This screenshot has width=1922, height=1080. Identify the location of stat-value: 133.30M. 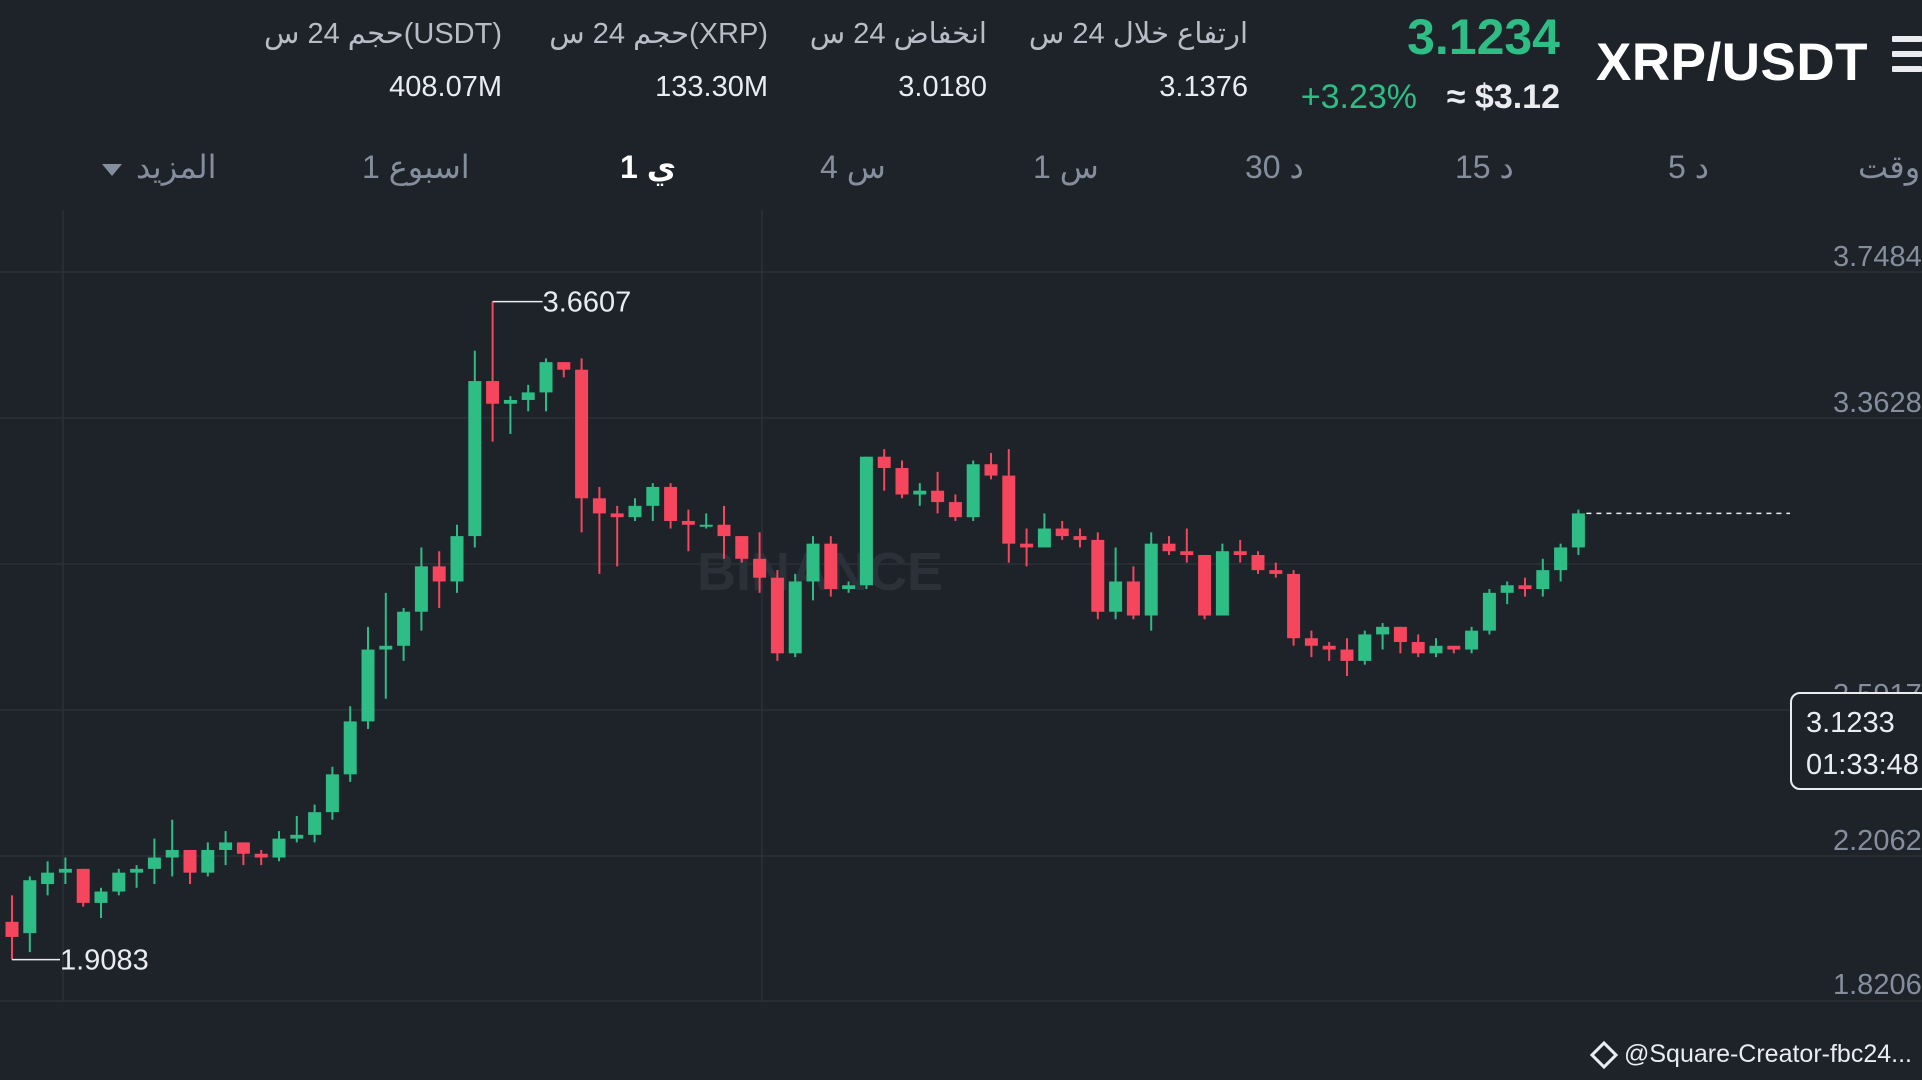
(711, 87).